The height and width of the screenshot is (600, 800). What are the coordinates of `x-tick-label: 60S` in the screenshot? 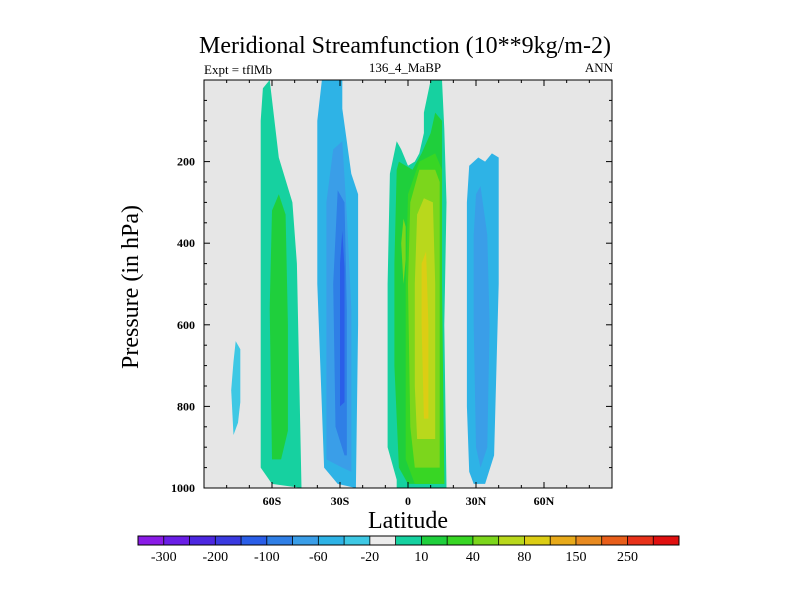 It's located at (272, 501).